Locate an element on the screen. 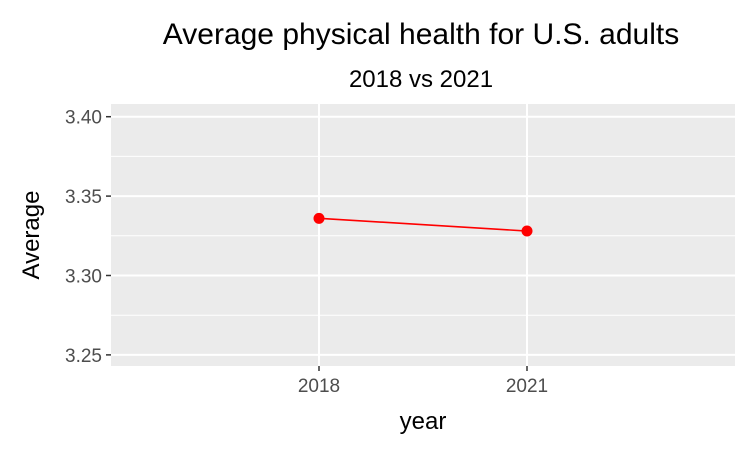  y-tick-label: 3.25 is located at coordinates (83, 356).